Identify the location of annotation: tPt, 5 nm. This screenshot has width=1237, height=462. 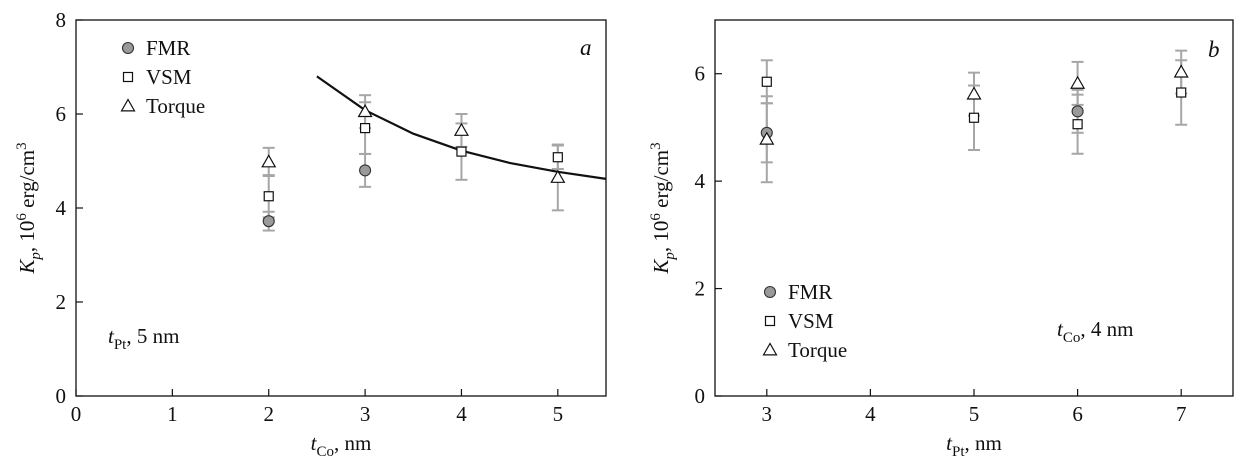
(143, 338).